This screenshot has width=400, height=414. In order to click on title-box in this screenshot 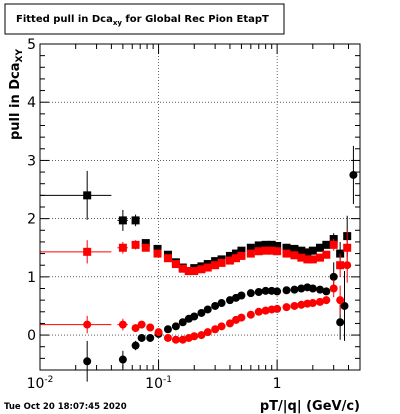, I will do `click(144, 19)`.